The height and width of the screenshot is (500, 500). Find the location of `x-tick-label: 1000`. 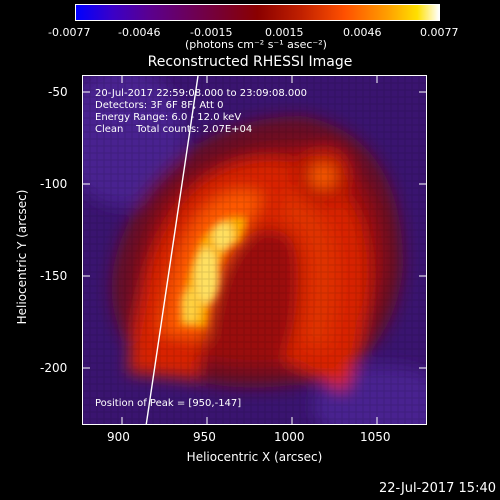

x-tick-label: 1000 is located at coordinates (289, 437).